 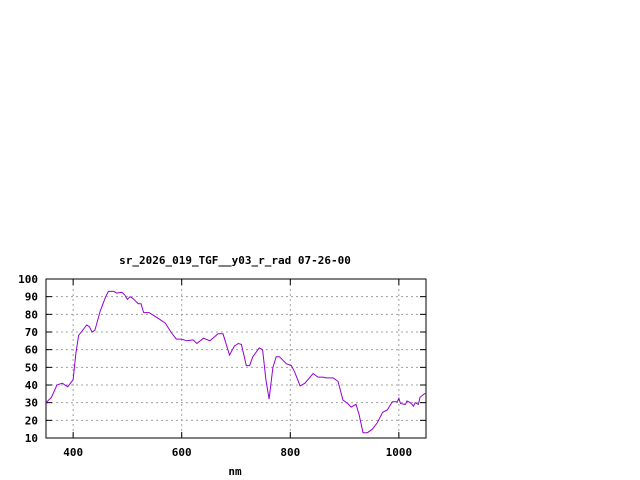 I want to click on y-tick-label: 50, so click(x=31, y=367).